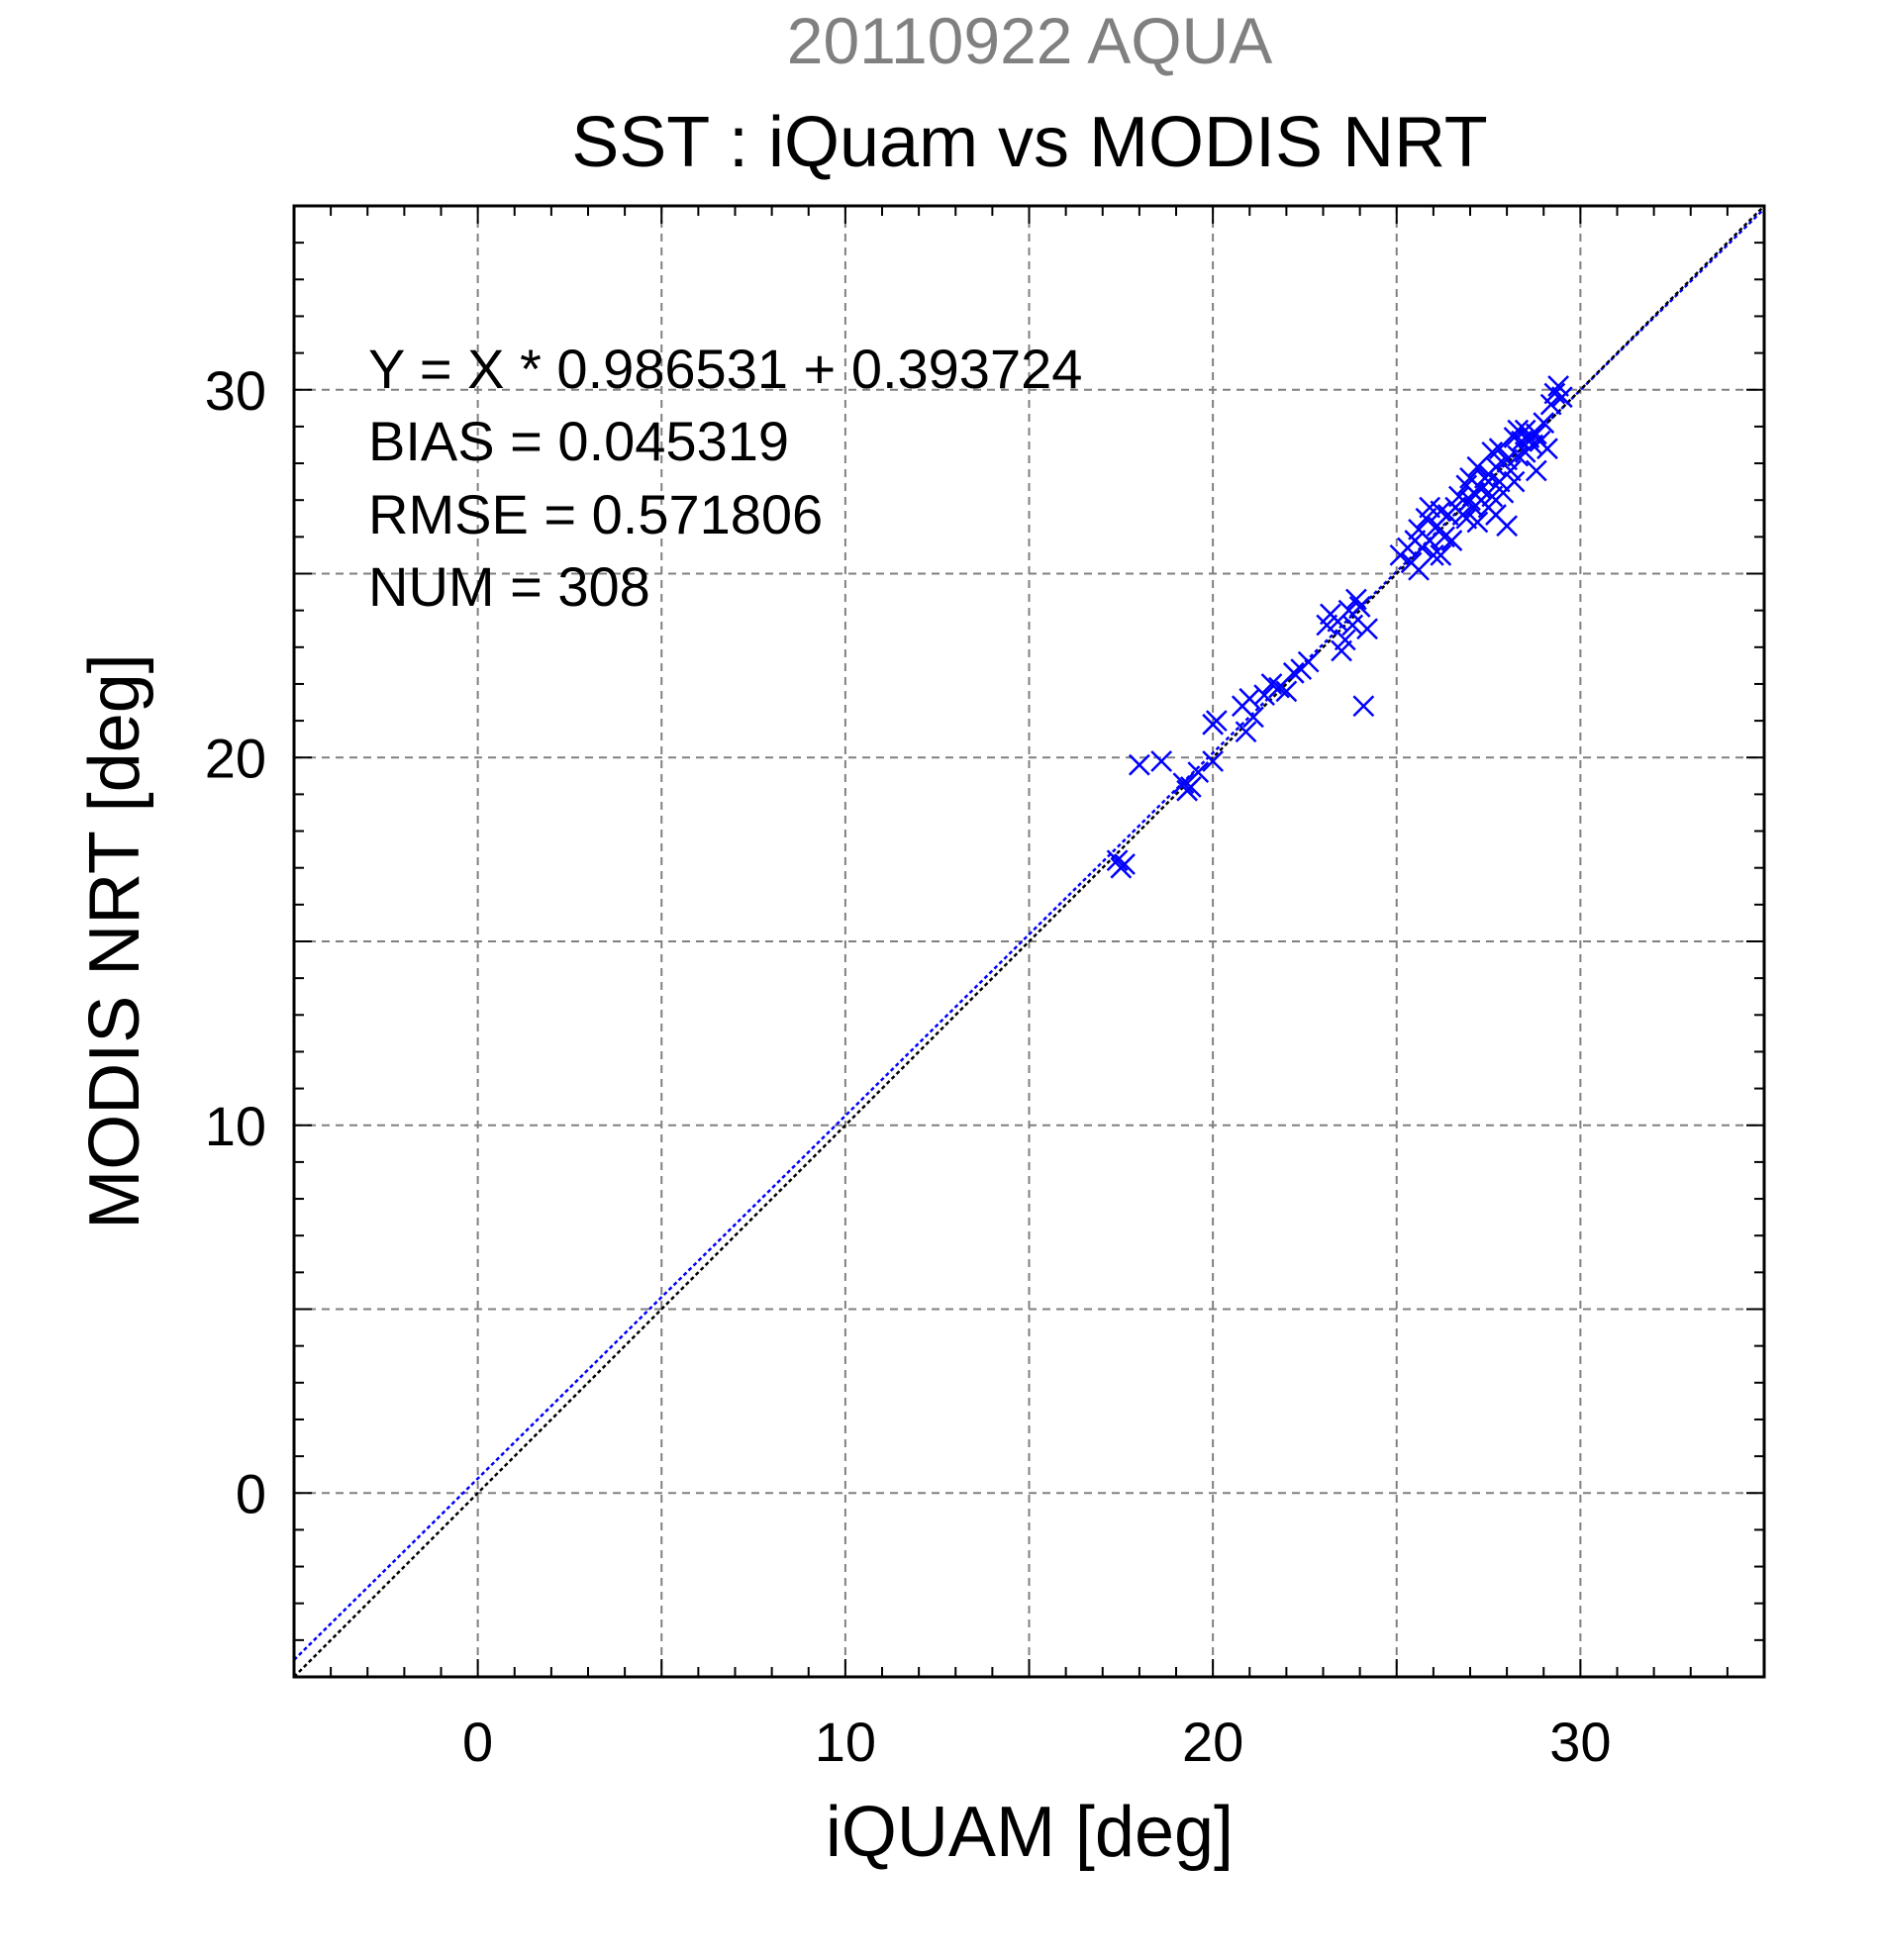  Describe the element at coordinates (251, 1493) in the screenshot. I see `y-tick-label: 0` at that location.